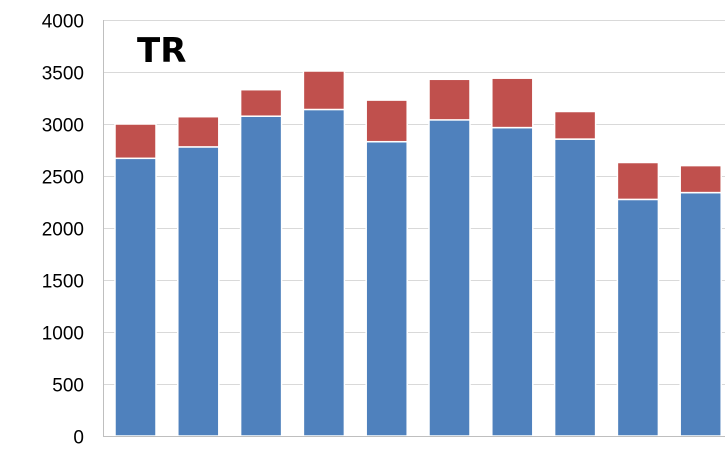 The height and width of the screenshot is (449, 725). Describe the element at coordinates (161, 51) in the screenshot. I see `chart-title: TR` at that location.